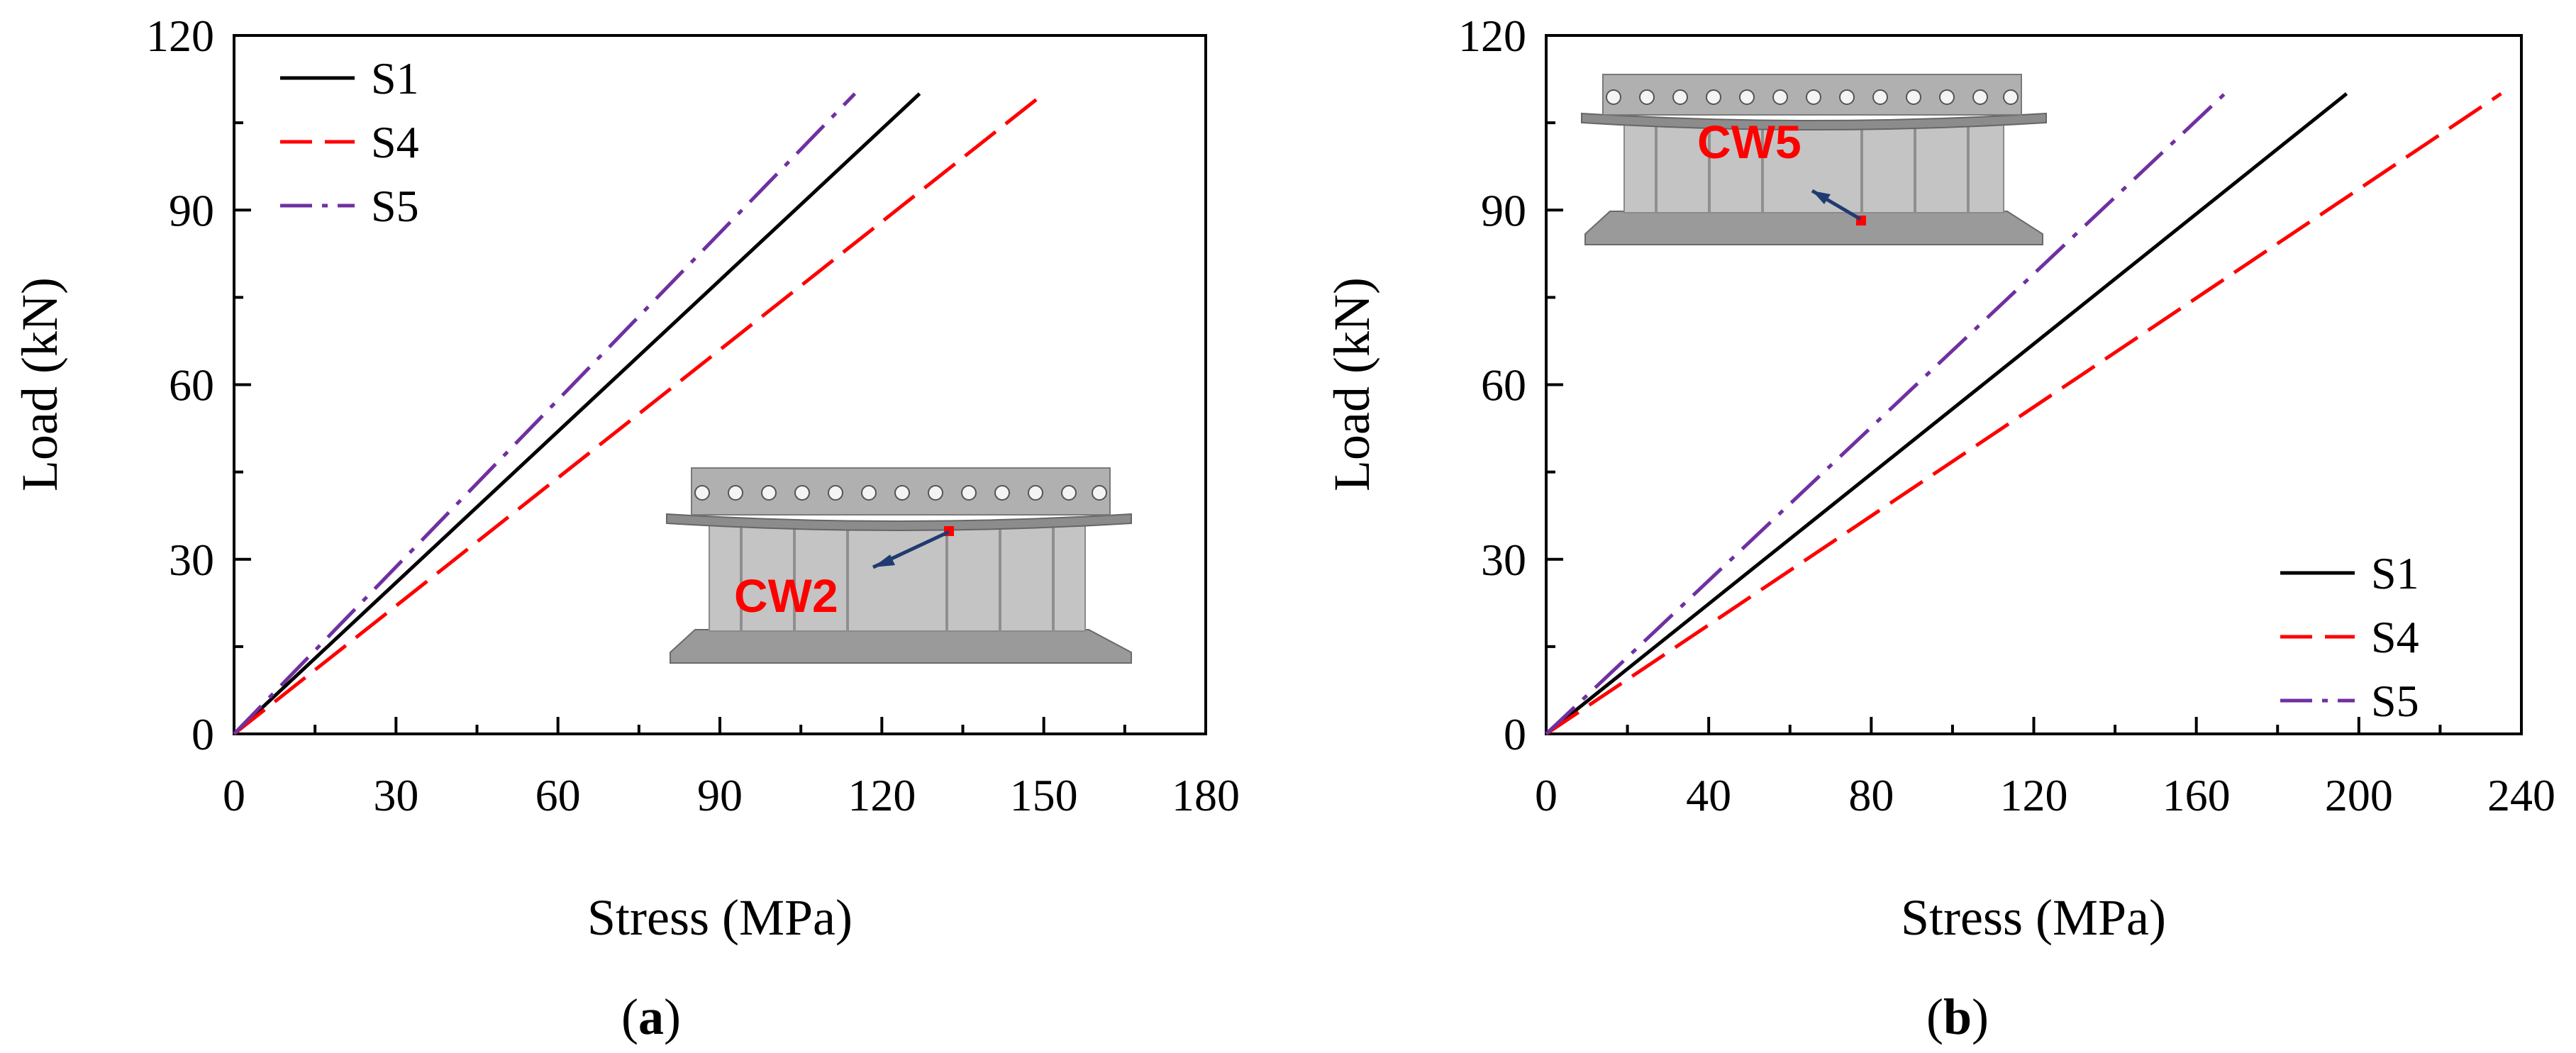 The height and width of the screenshot is (1053, 2576). What do you see at coordinates (2359, 795) in the screenshot?
I see `x-tick-label-b: 200` at bounding box center [2359, 795].